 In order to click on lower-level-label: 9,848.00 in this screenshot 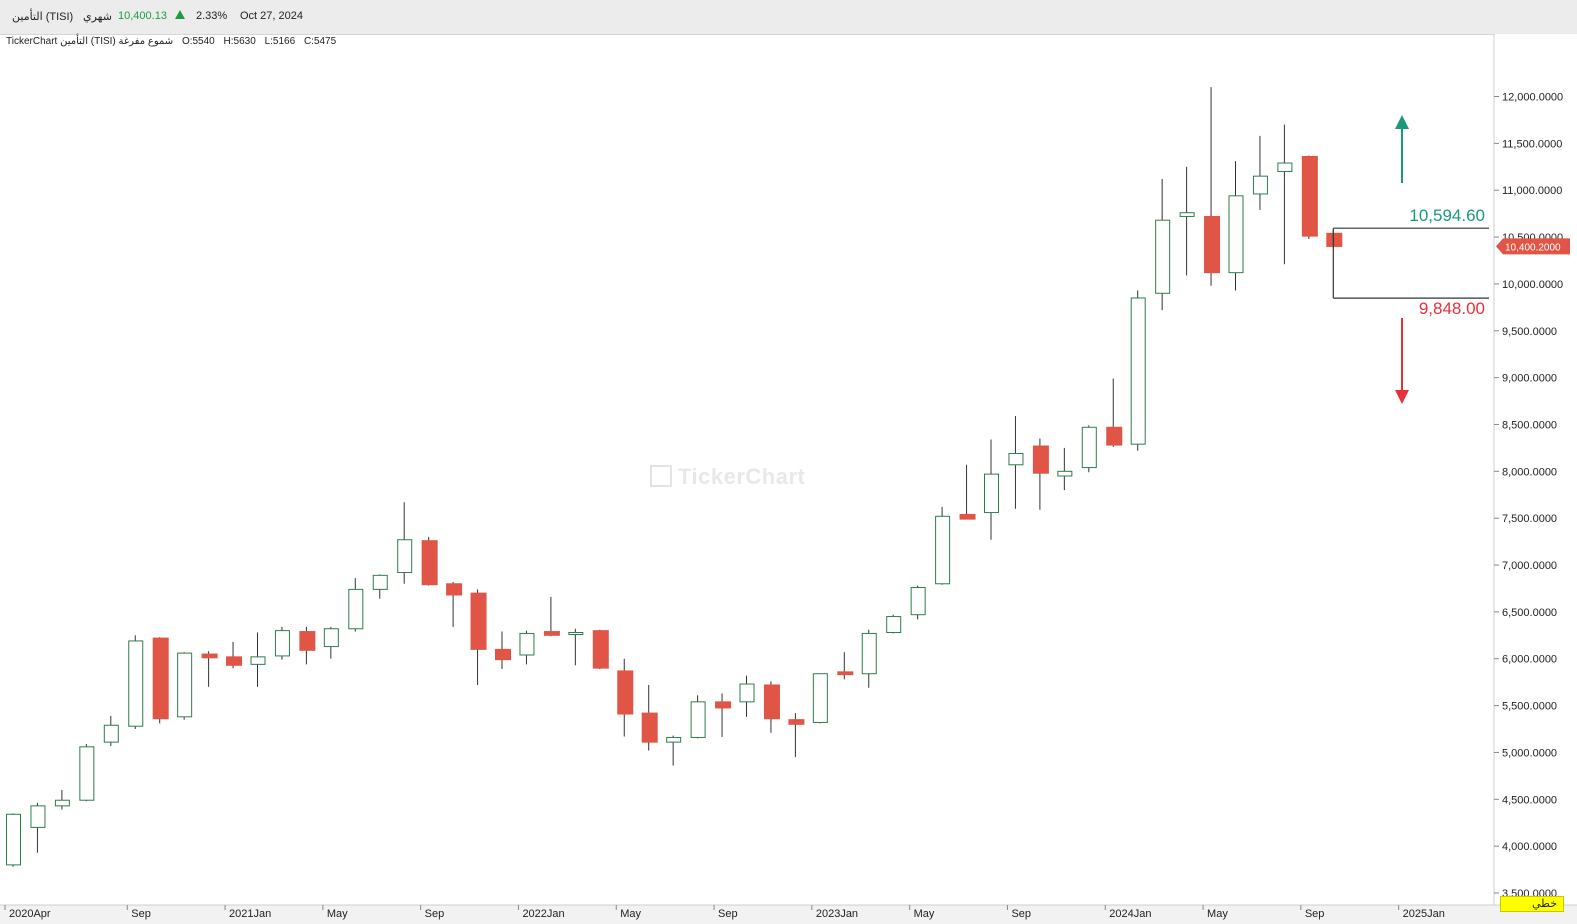, I will do `click(1452, 308)`.